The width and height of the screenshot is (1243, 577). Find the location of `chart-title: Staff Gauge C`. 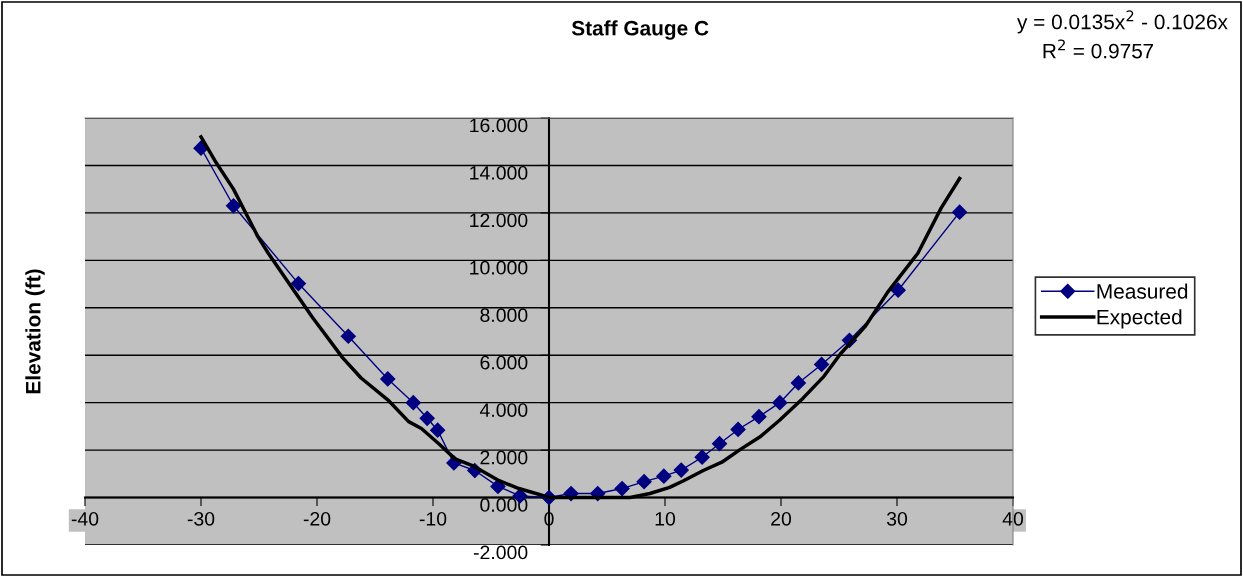

chart-title: Staff Gauge C is located at coordinates (640, 30).